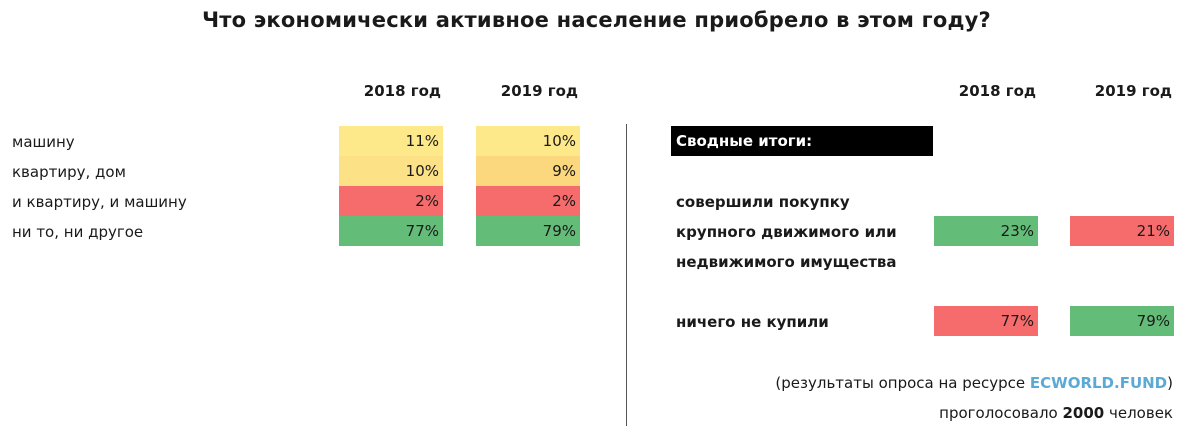  I want to click on cell-nothing-2018: 77%, so click(986, 321).